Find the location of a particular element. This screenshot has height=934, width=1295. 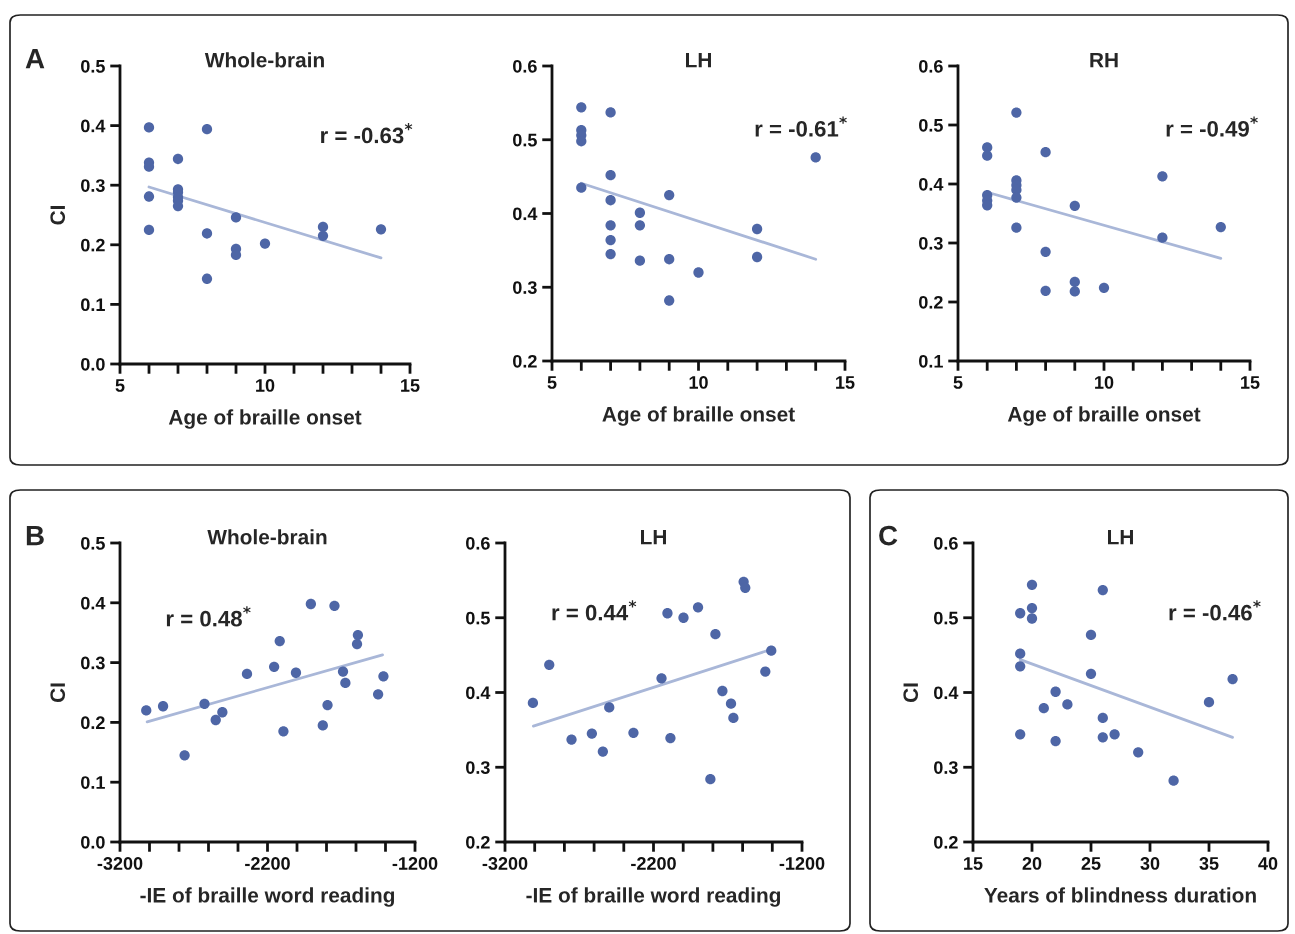

x-tick-label: 20 is located at coordinates (1032, 863).